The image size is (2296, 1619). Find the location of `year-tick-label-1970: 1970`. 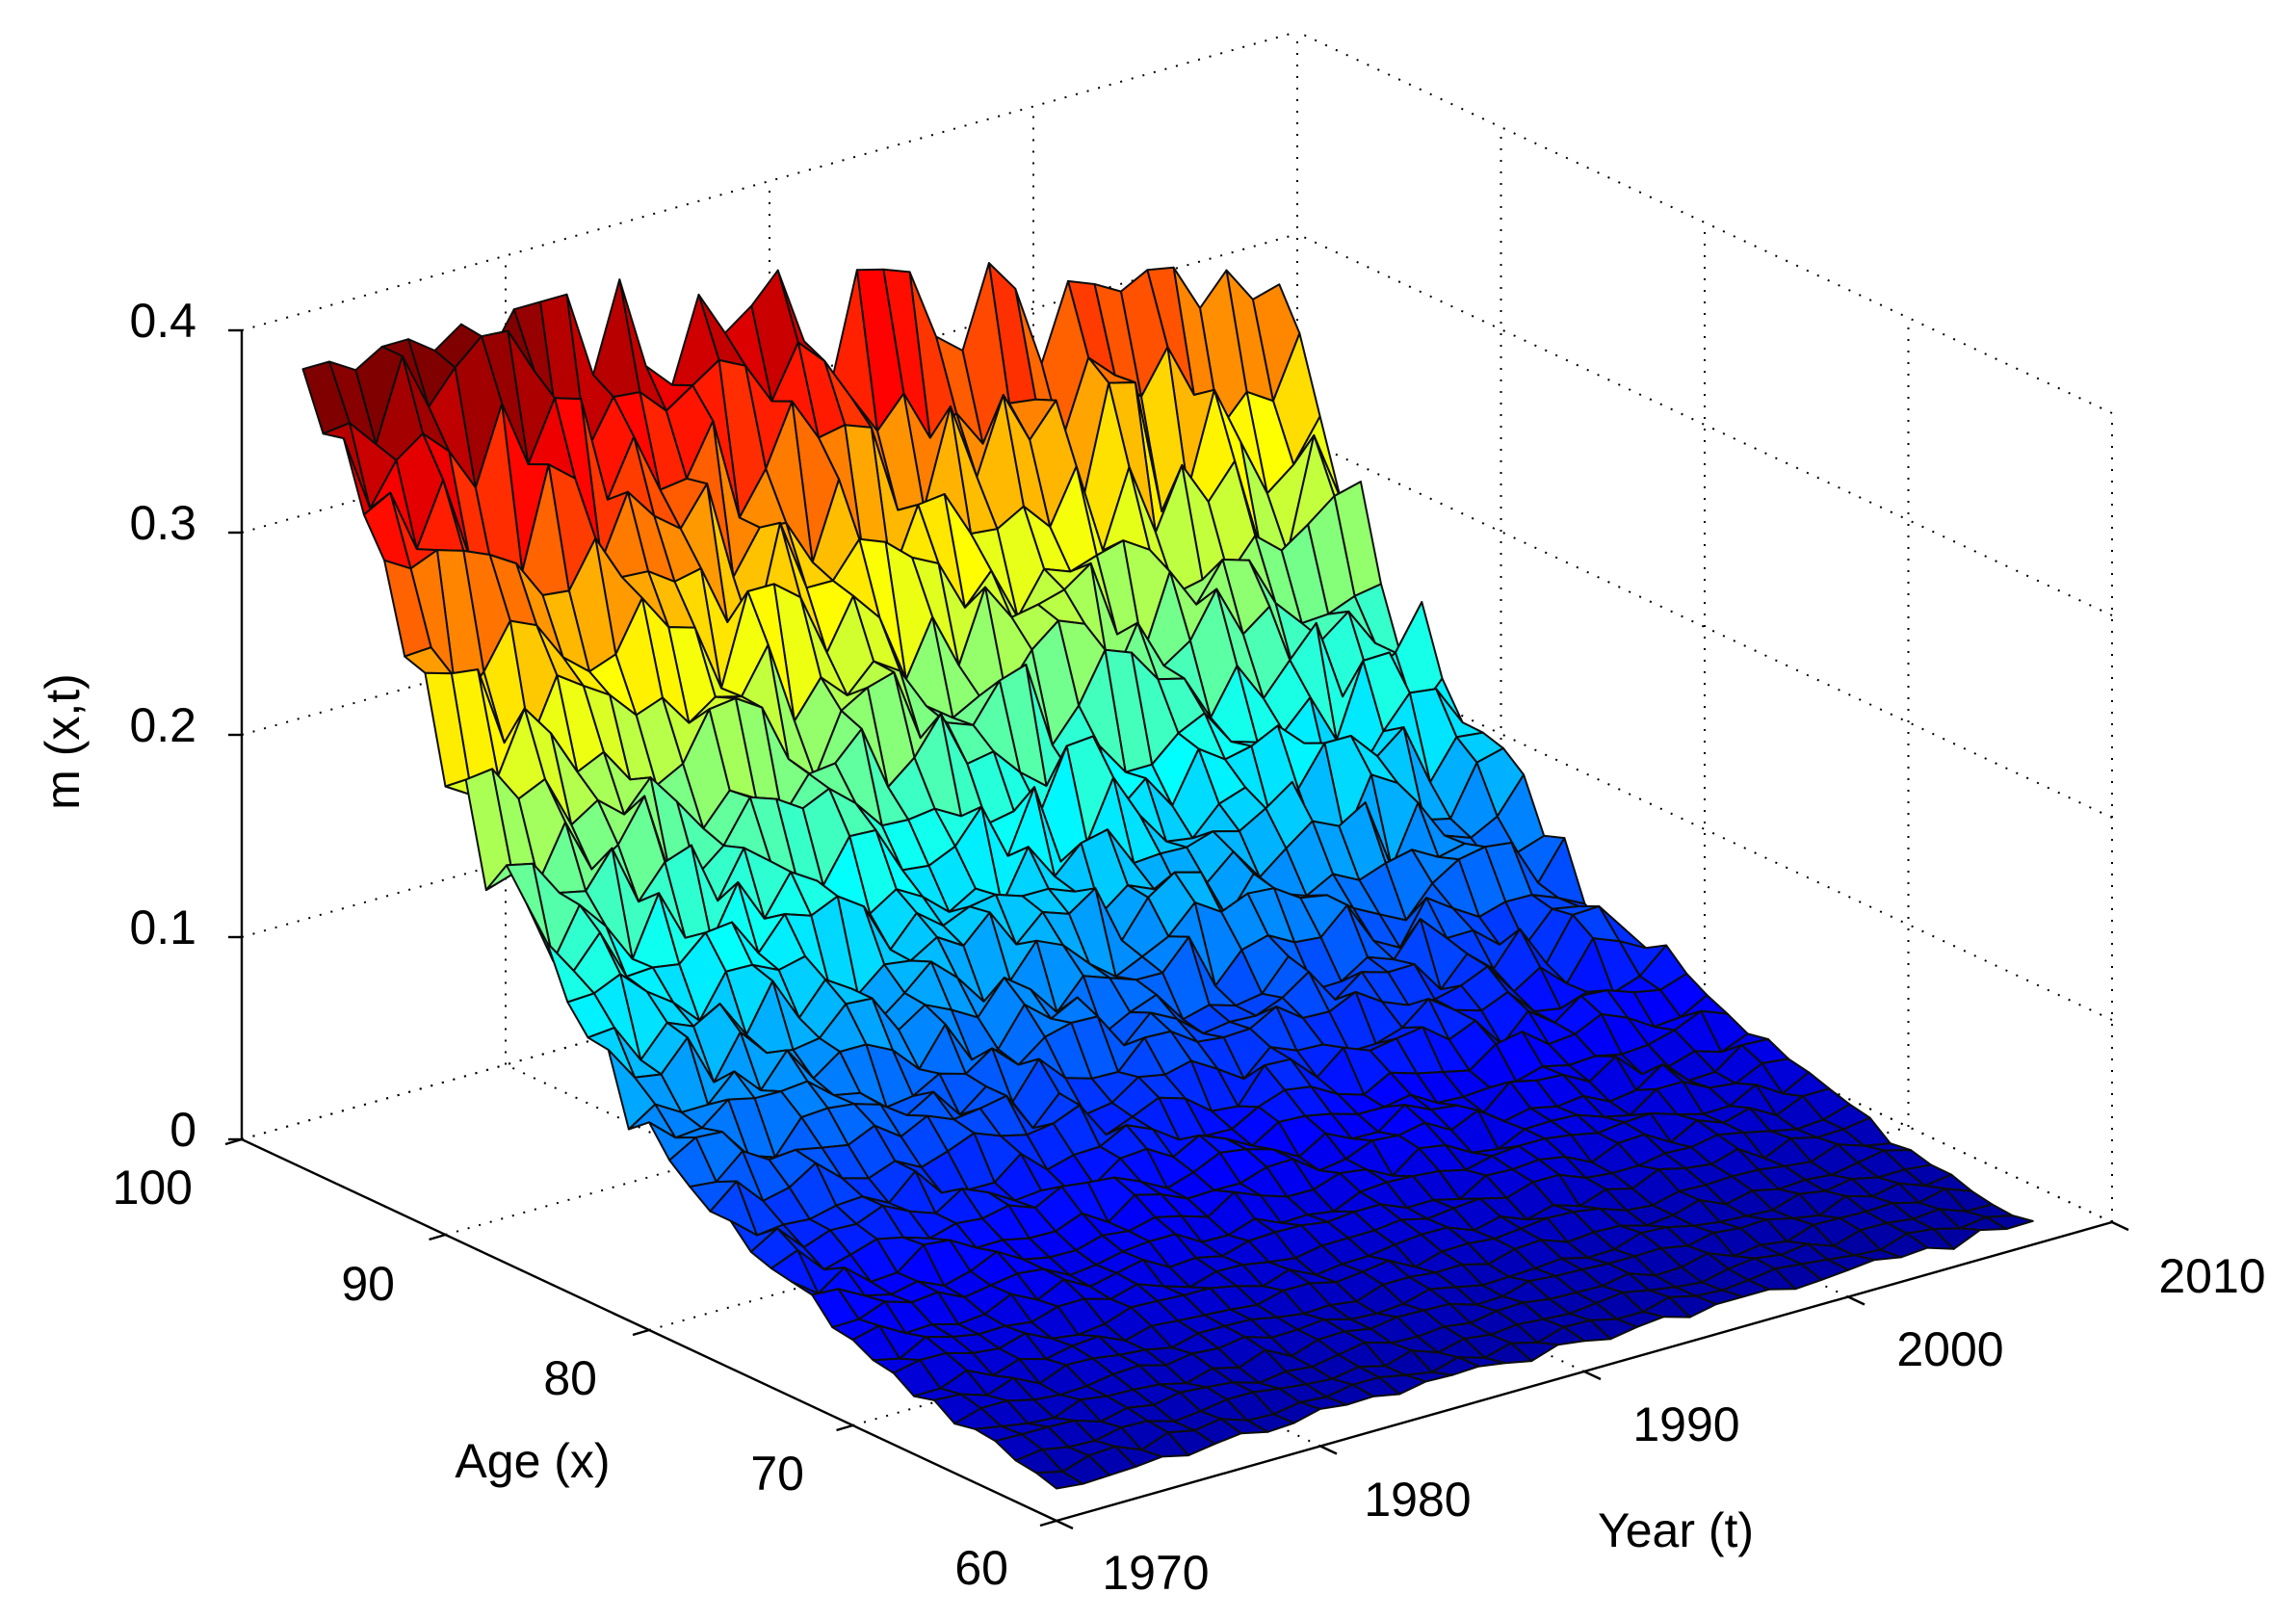

year-tick-label-1970: 1970 is located at coordinates (1155, 1573).